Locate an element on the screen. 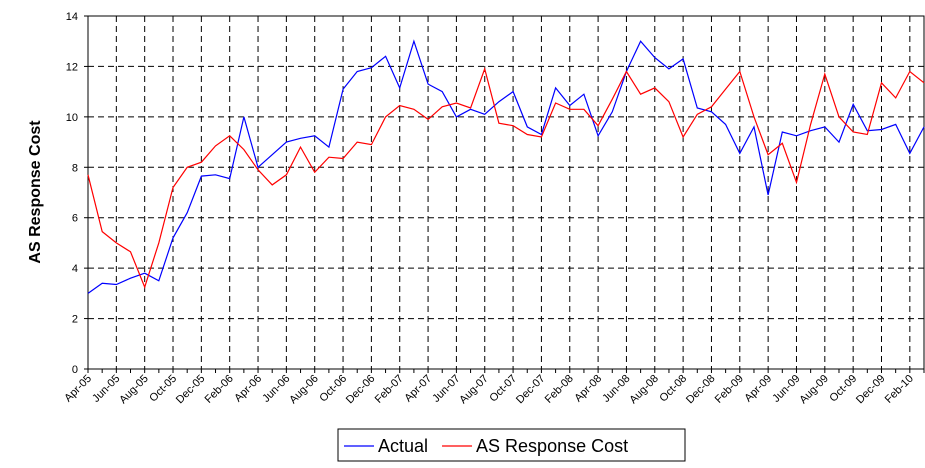 This screenshot has height=468, width=925. y-tick-label: 10 is located at coordinates (72, 118).